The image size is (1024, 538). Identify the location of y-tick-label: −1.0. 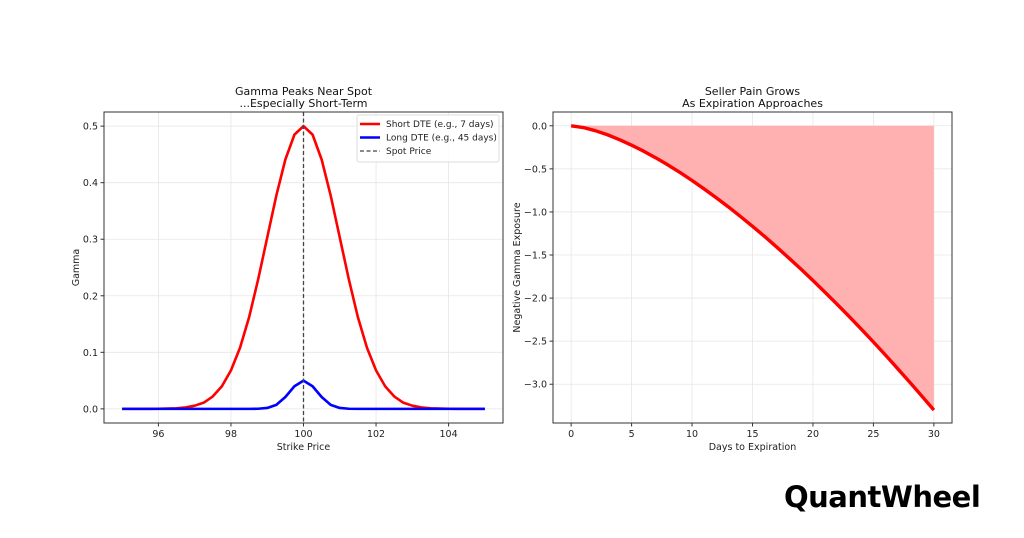
(535, 212).